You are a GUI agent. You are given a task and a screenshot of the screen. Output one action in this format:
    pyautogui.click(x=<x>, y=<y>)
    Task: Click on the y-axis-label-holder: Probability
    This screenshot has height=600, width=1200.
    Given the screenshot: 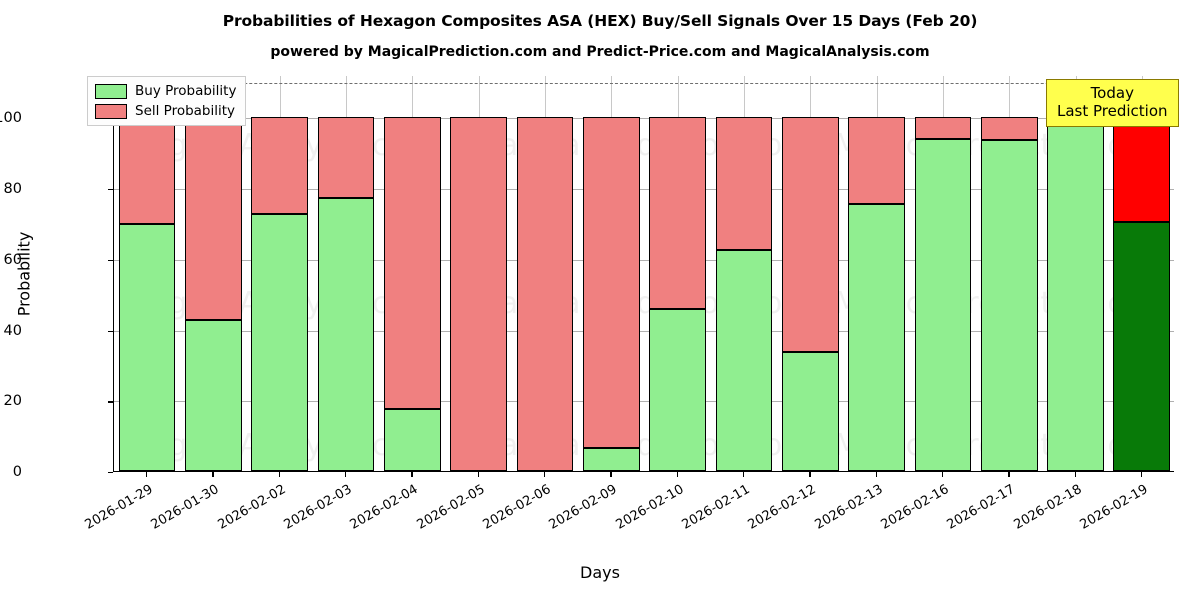 What is the action you would take?
    pyautogui.click(x=31, y=274)
    